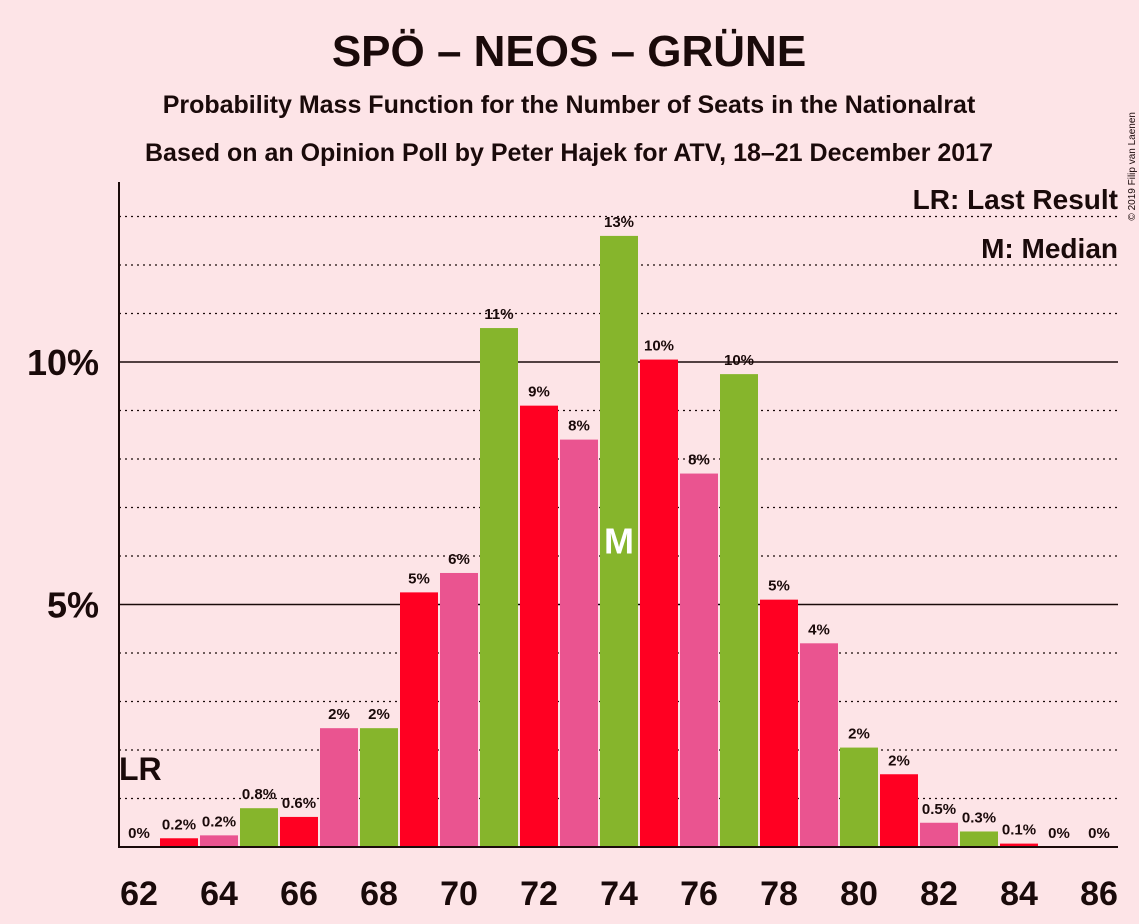  Describe the element at coordinates (899, 760) in the screenshot. I see `data-label-seat-81: 2%` at that location.